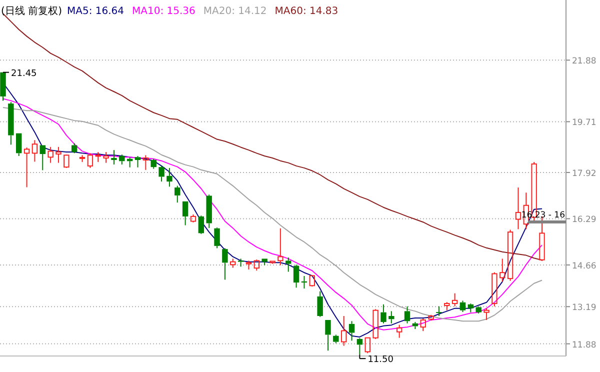 This screenshot has width=600, height=372. What do you see at coordinates (584, 345) in the screenshot?
I see `y-tick-label: 11.88` at bounding box center [584, 345].